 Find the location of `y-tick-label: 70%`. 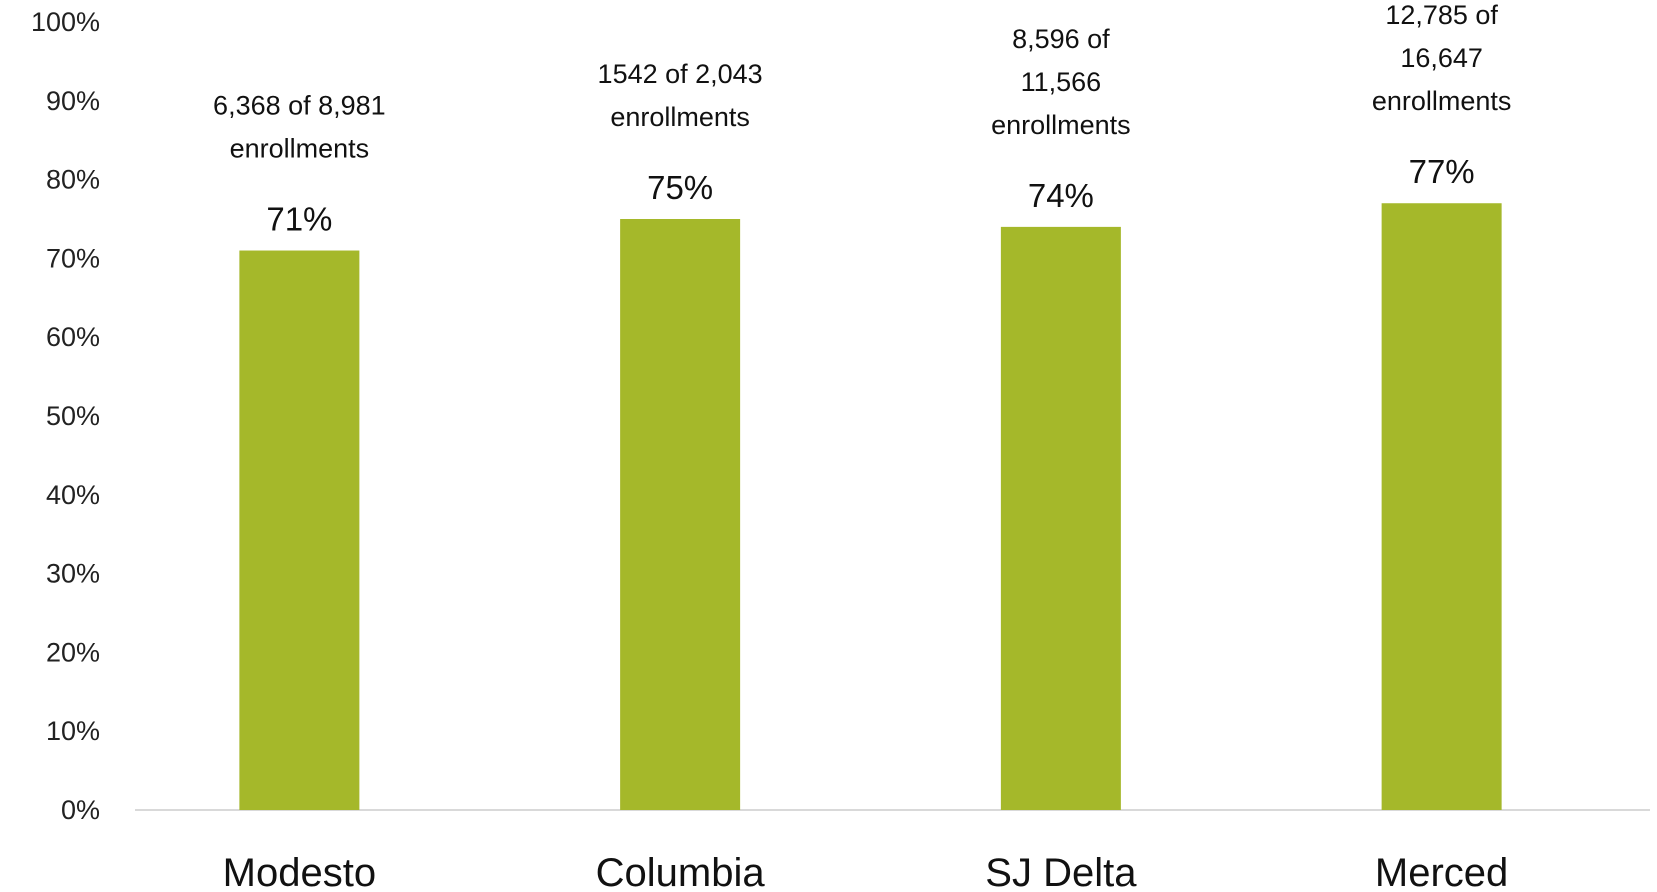

y-tick-label: 70% is located at coordinates (73, 258).